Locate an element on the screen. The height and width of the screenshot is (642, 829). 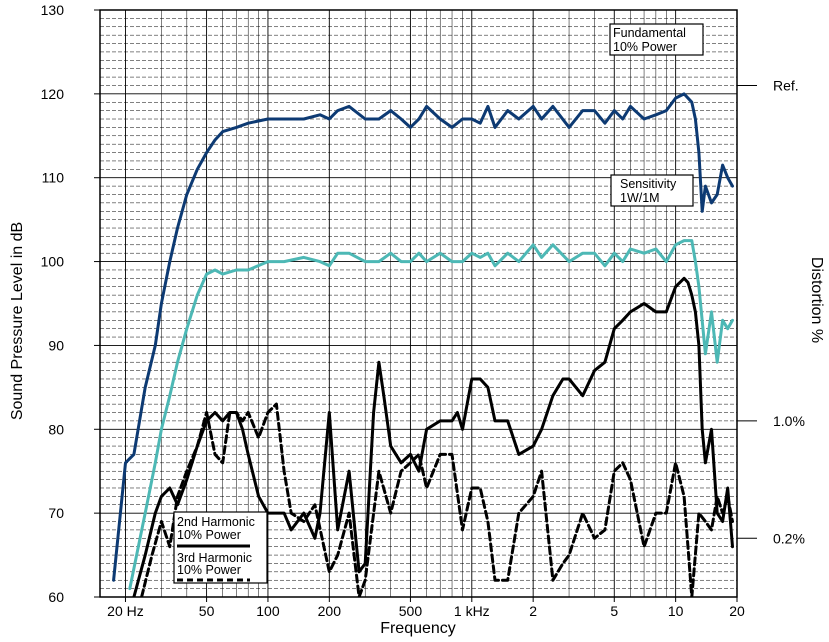
x-tick-label: 20 Hz is located at coordinates (125, 611).